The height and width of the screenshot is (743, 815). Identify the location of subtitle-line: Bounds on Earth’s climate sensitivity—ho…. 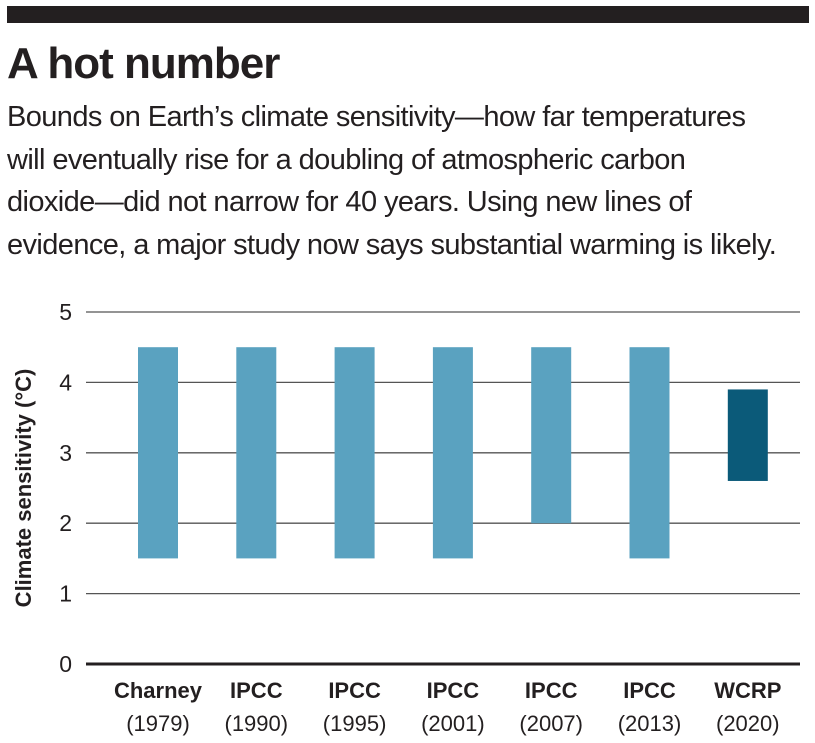
(376, 117).